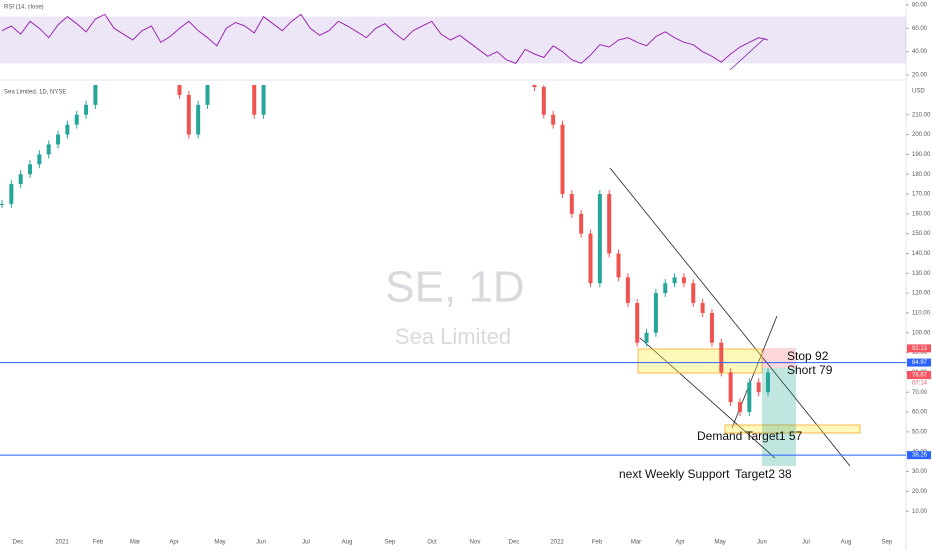  What do you see at coordinates (810, 370) in the screenshot?
I see `annotation: Short 79` at bounding box center [810, 370].